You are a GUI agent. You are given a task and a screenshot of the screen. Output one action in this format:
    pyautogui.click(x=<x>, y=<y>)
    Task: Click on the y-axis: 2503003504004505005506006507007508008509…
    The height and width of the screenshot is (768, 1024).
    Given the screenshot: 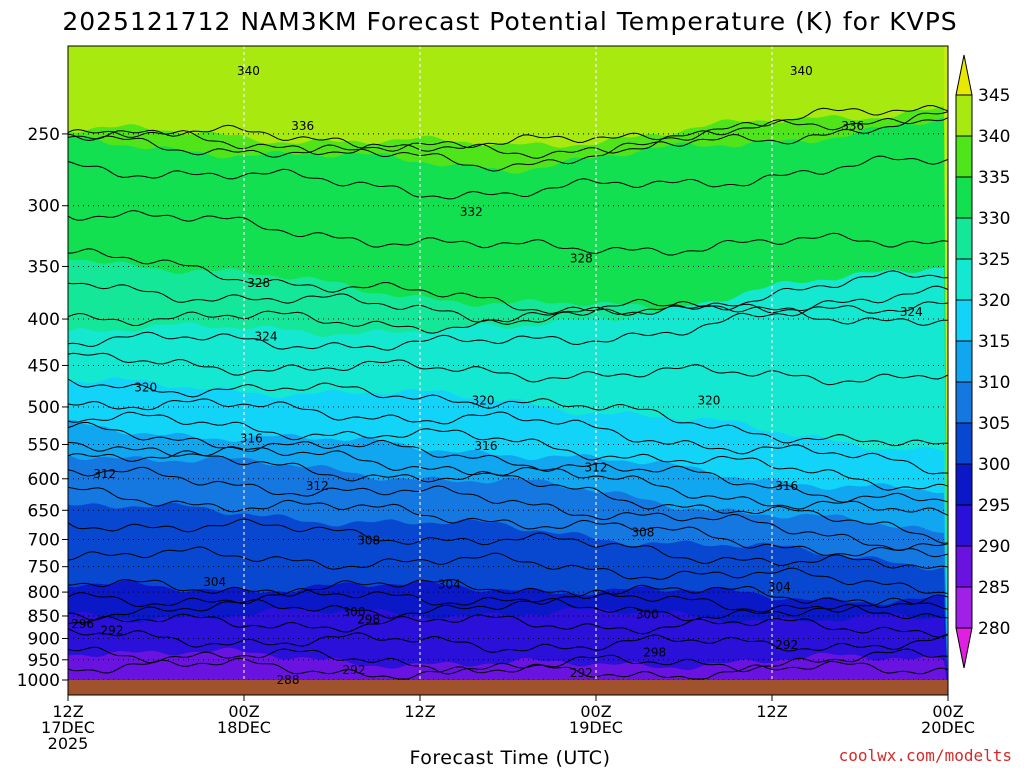 What is the action you would take?
    pyautogui.click(x=42, y=408)
    